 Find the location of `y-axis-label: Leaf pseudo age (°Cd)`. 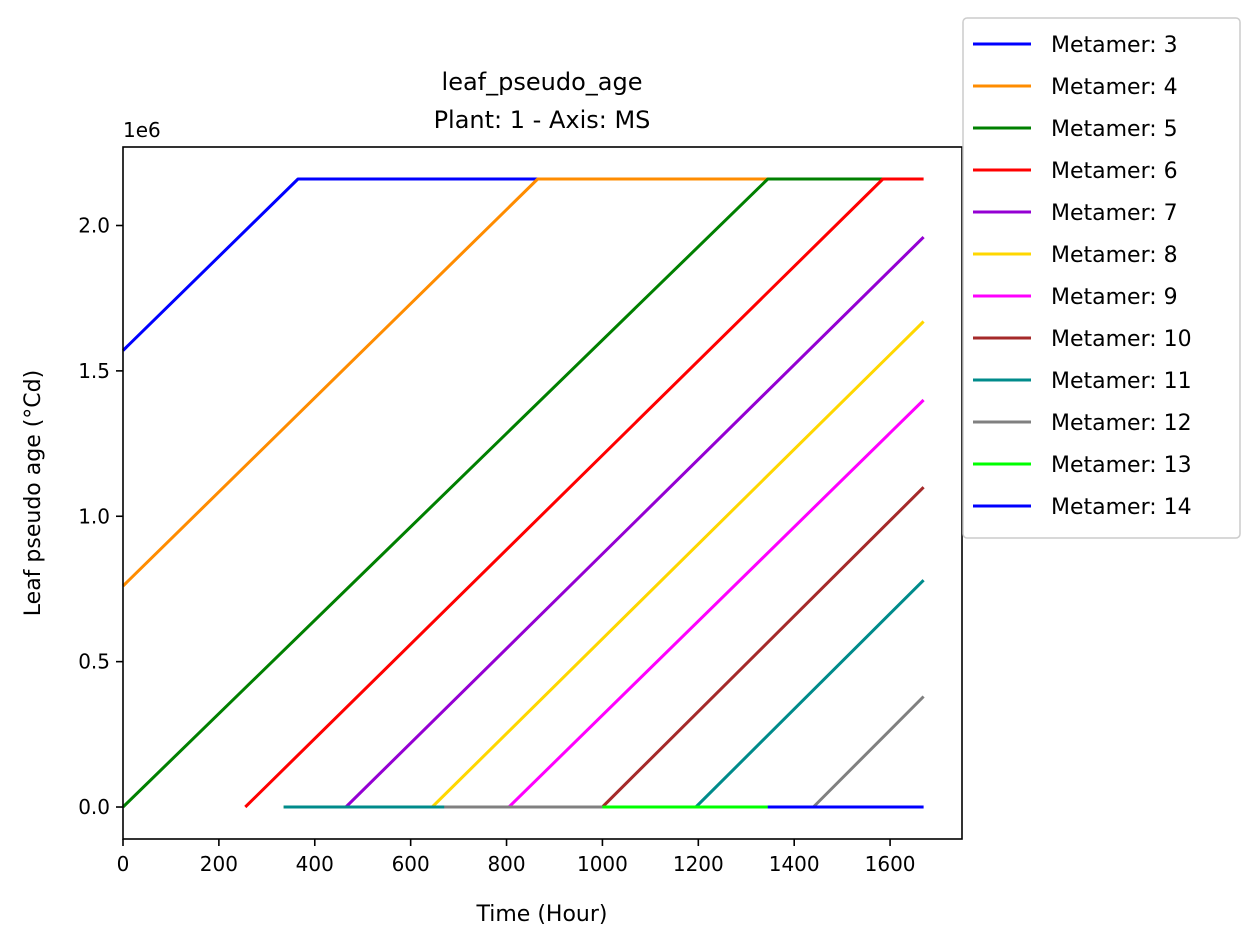

y-axis-label: Leaf pseudo age (°Cd) is located at coordinates (33, 493).